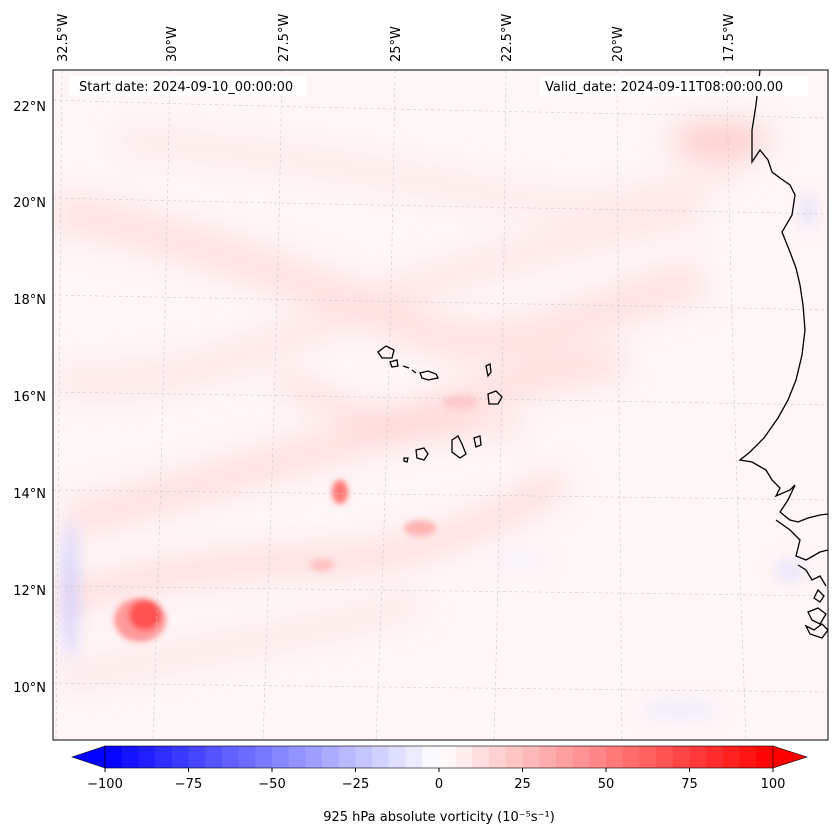 The height and width of the screenshot is (839, 837). Describe the element at coordinates (29, 300) in the screenshot. I see `lat-label: 18°N` at that location.